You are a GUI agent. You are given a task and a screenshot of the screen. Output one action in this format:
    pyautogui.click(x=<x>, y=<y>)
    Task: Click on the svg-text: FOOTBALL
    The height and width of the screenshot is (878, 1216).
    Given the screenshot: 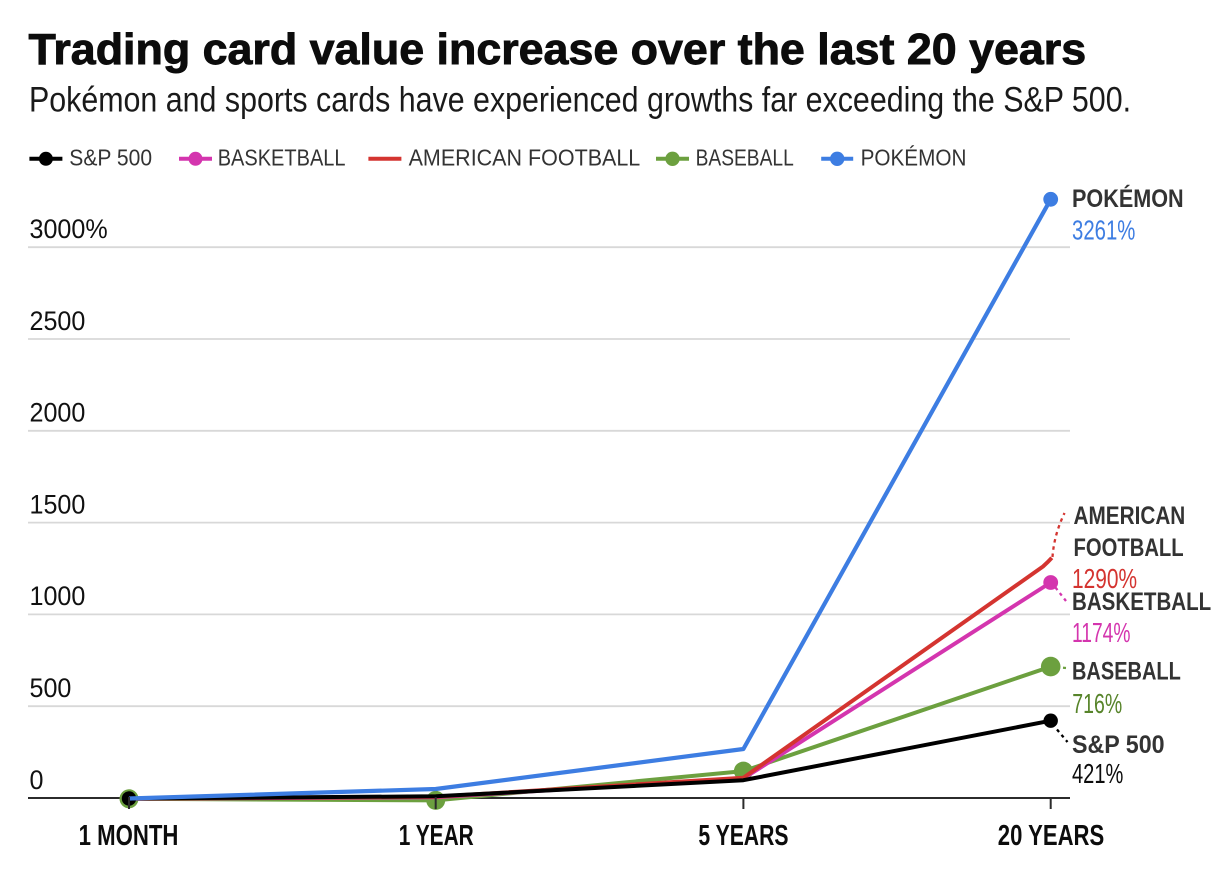 What is the action you would take?
    pyautogui.click(x=1129, y=547)
    